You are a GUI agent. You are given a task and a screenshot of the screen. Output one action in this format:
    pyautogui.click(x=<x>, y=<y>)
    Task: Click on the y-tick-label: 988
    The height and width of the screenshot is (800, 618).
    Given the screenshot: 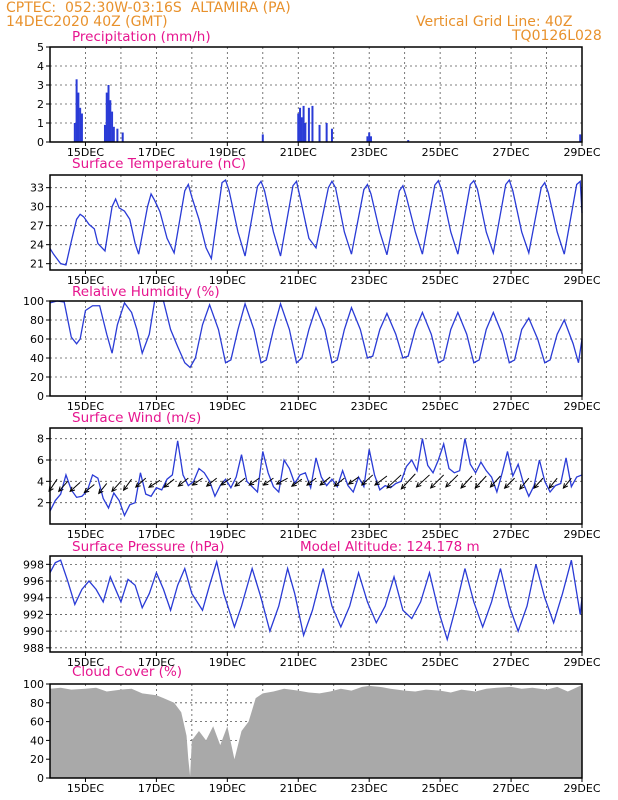 What is the action you would take?
    pyautogui.click(x=33, y=648)
    